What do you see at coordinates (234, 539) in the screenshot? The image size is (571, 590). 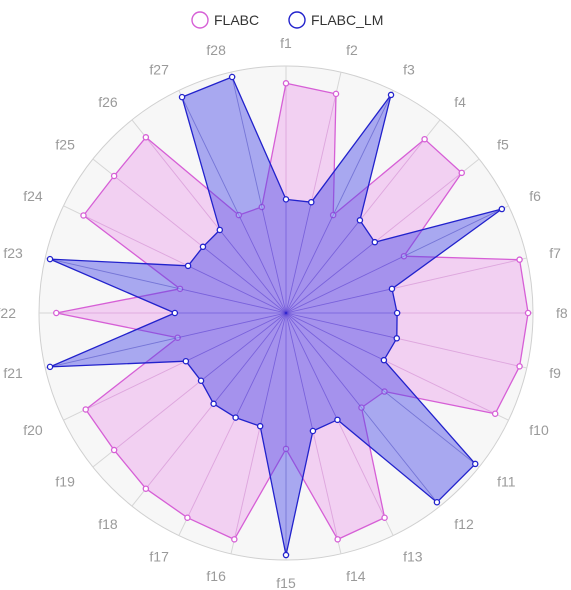 I see `data-point-flabc-f16` at bounding box center [234, 539].